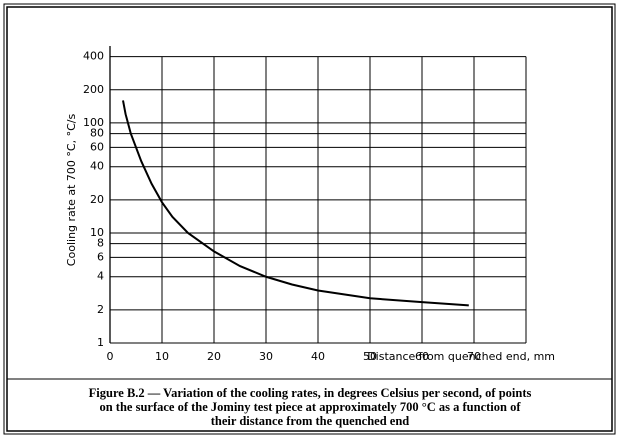 The image size is (620, 439). What do you see at coordinates (97, 232) in the screenshot?
I see `y-tick-label: 10` at bounding box center [97, 232].